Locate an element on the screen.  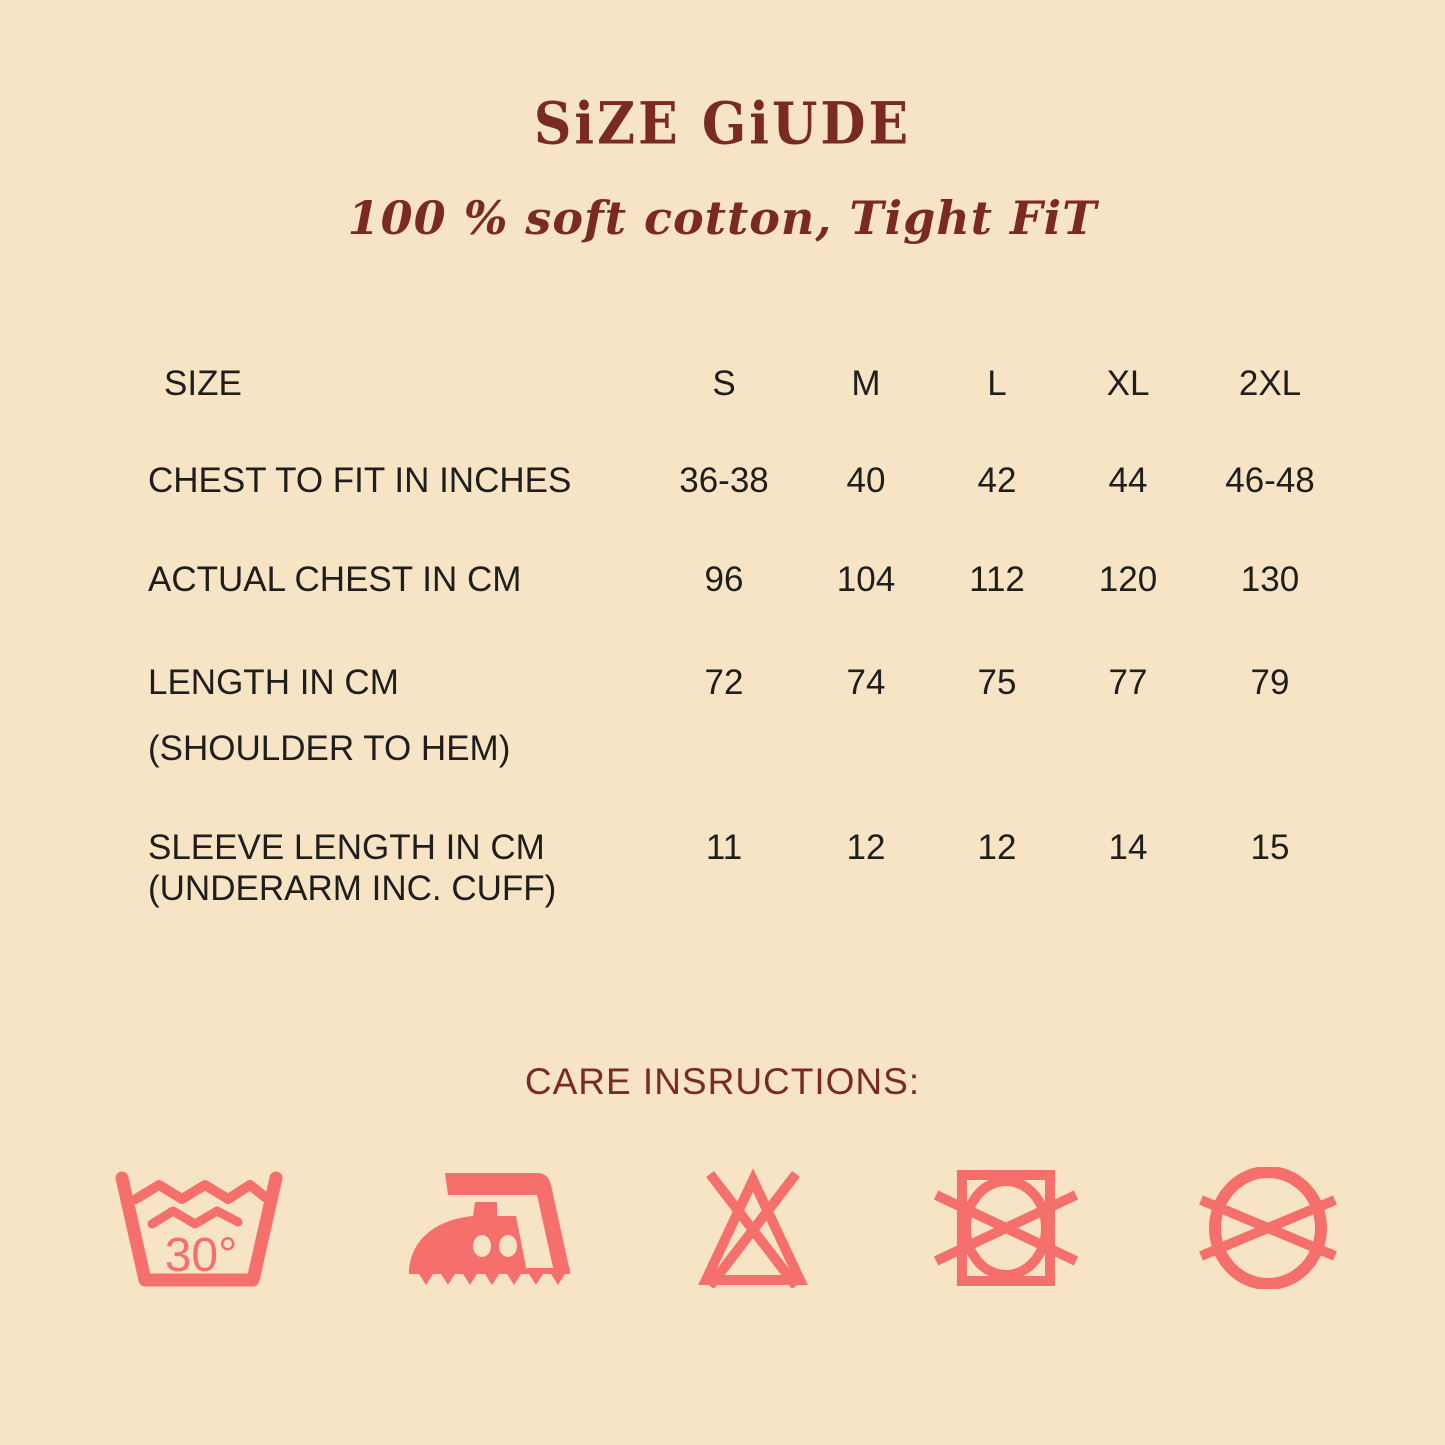
size-column-s: S is located at coordinates (724, 383).